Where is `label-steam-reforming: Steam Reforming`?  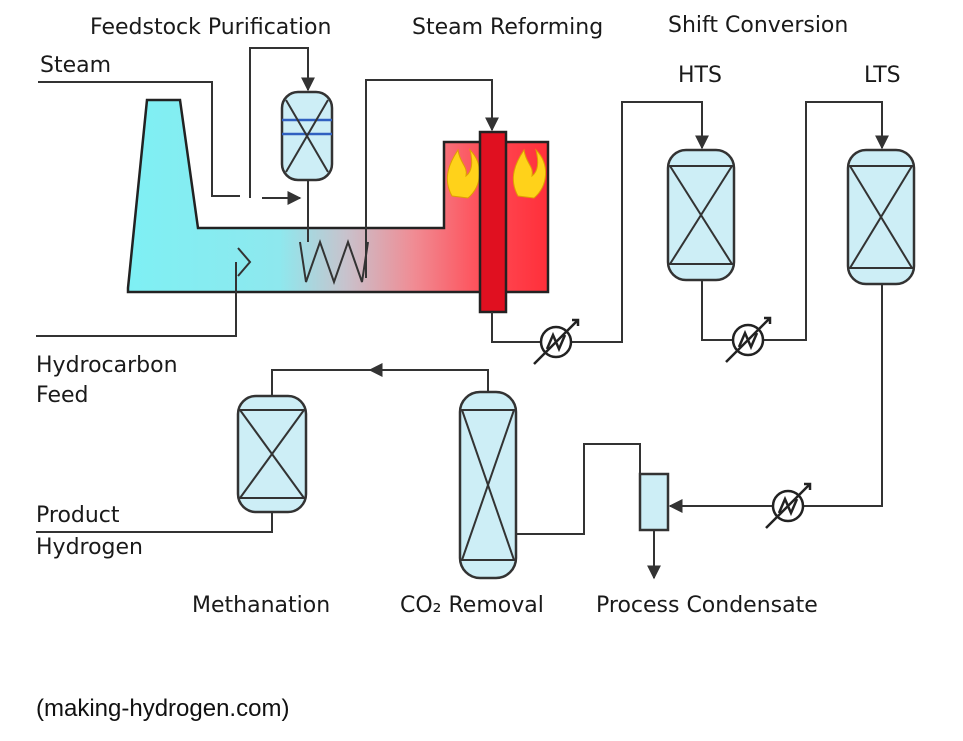 label-steam-reforming: Steam Reforming is located at coordinates (507, 27).